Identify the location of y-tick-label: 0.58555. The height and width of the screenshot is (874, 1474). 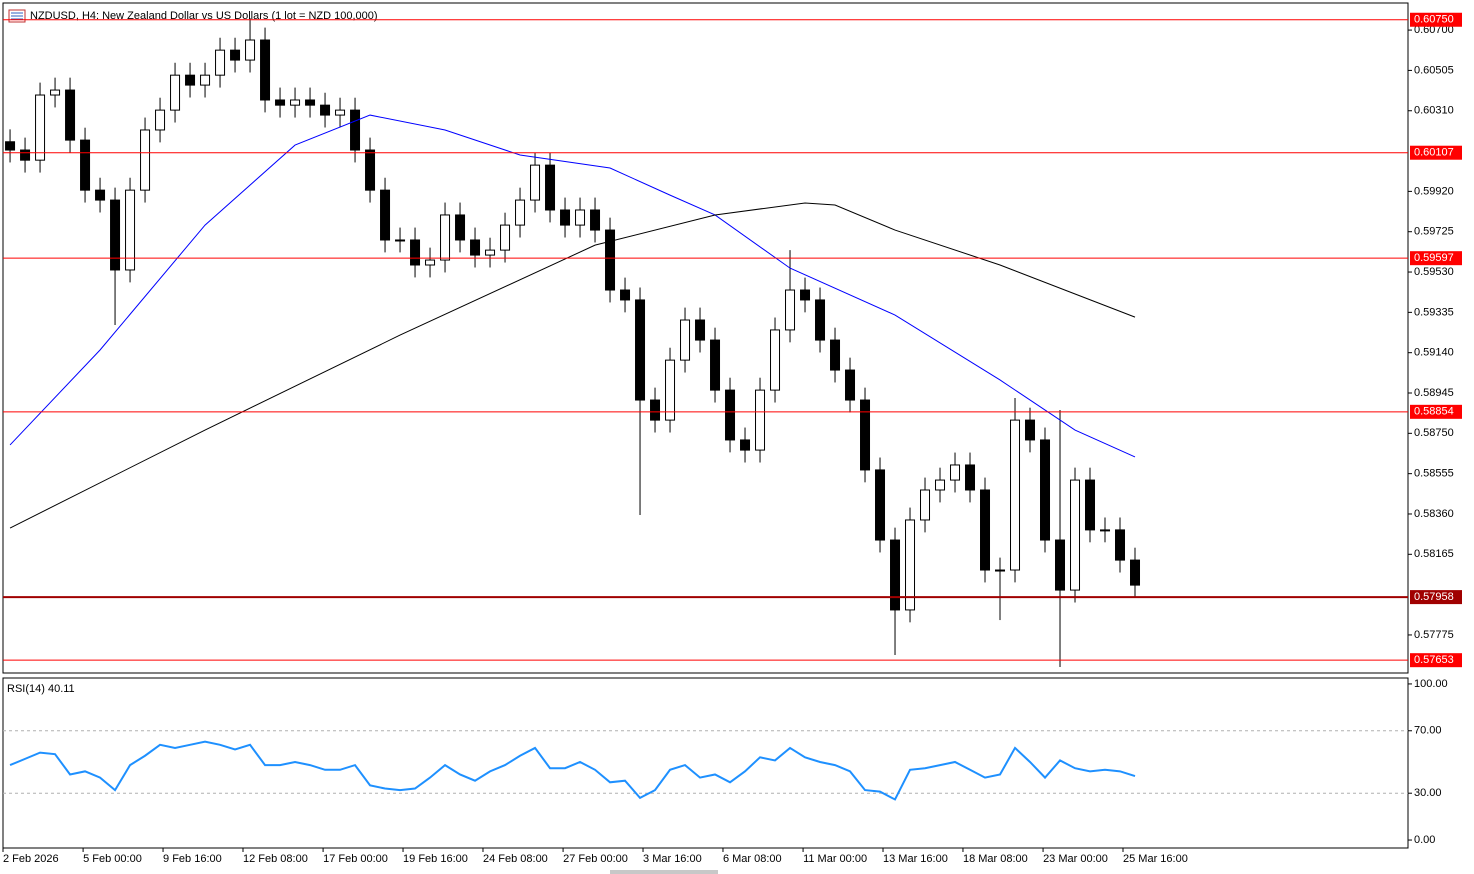
(1434, 474).